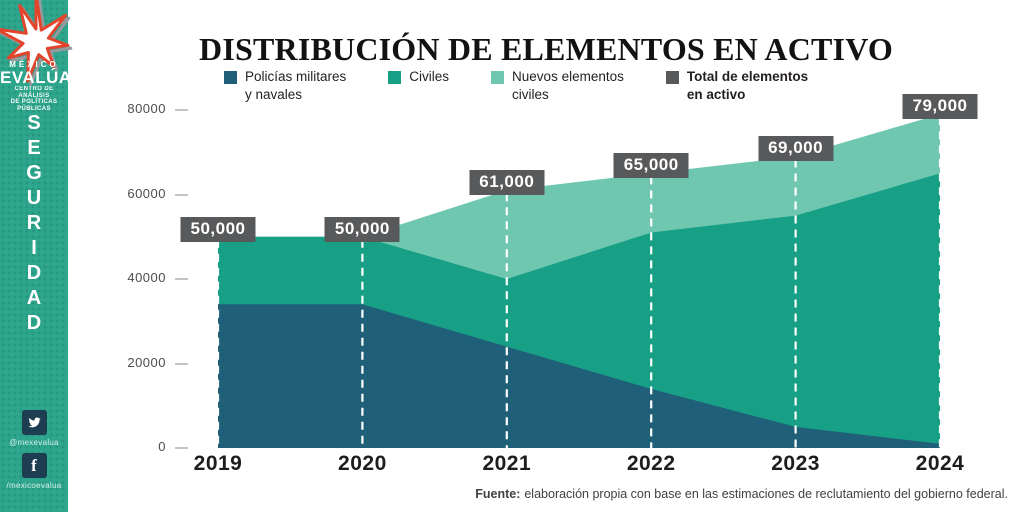  Describe the element at coordinates (507, 463) in the screenshot. I see `x-axis-year-label: 2021` at that location.